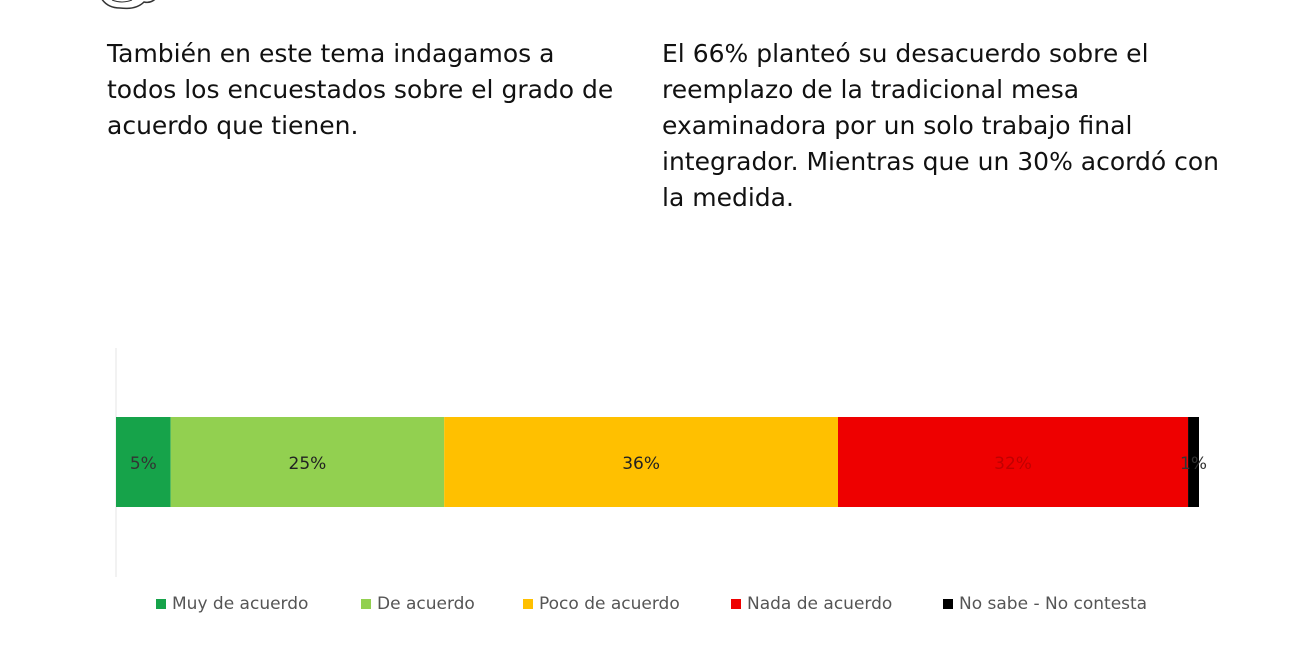 The image size is (1300, 655). I want to click on legend-item-poco-de-acuerdo: Poco de acuerdo, so click(601, 604).